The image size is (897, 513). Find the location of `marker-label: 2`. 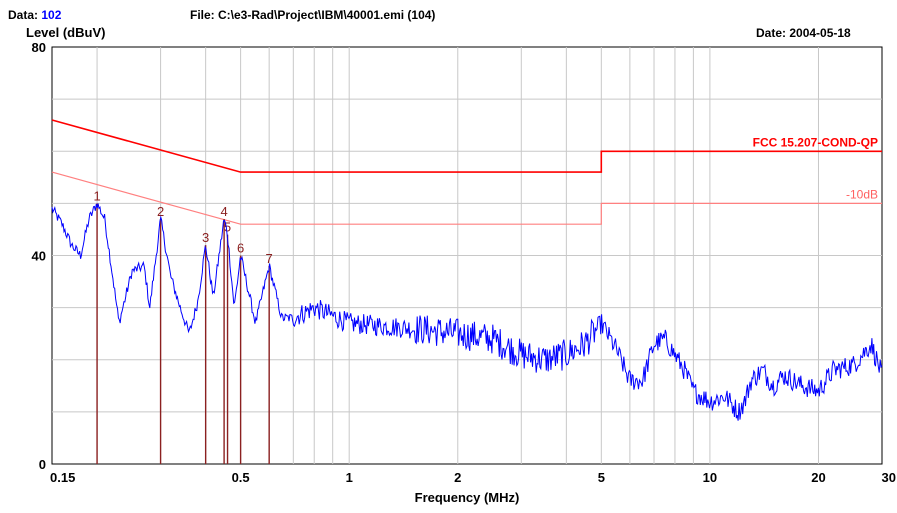

marker-label: 2 is located at coordinates (160, 211).